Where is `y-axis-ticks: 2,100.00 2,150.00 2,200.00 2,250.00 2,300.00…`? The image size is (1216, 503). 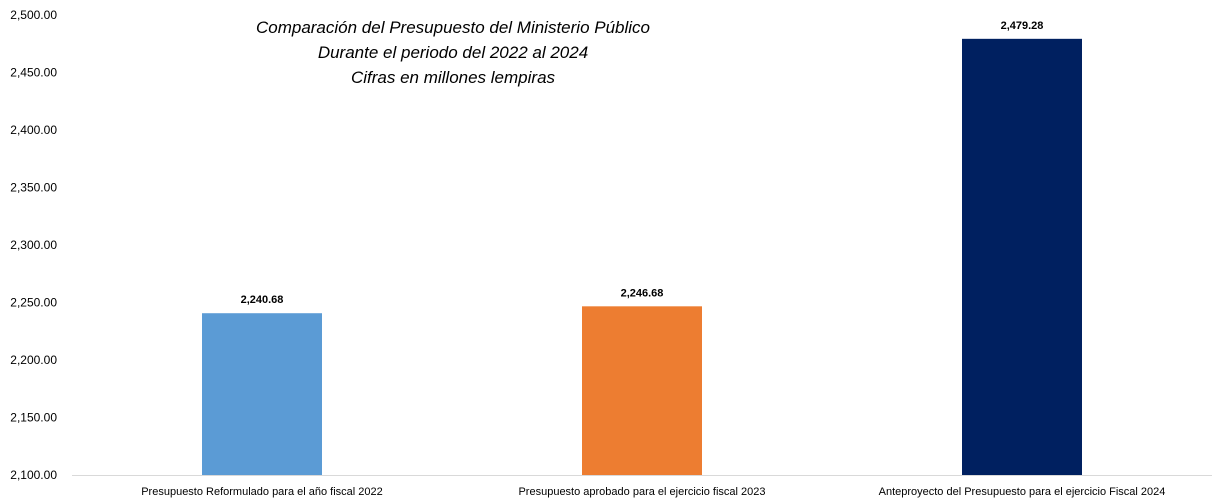 y-axis-ticks: 2,100.00 2,150.00 2,200.00 2,250.00 2,300.00… is located at coordinates (33, 245).